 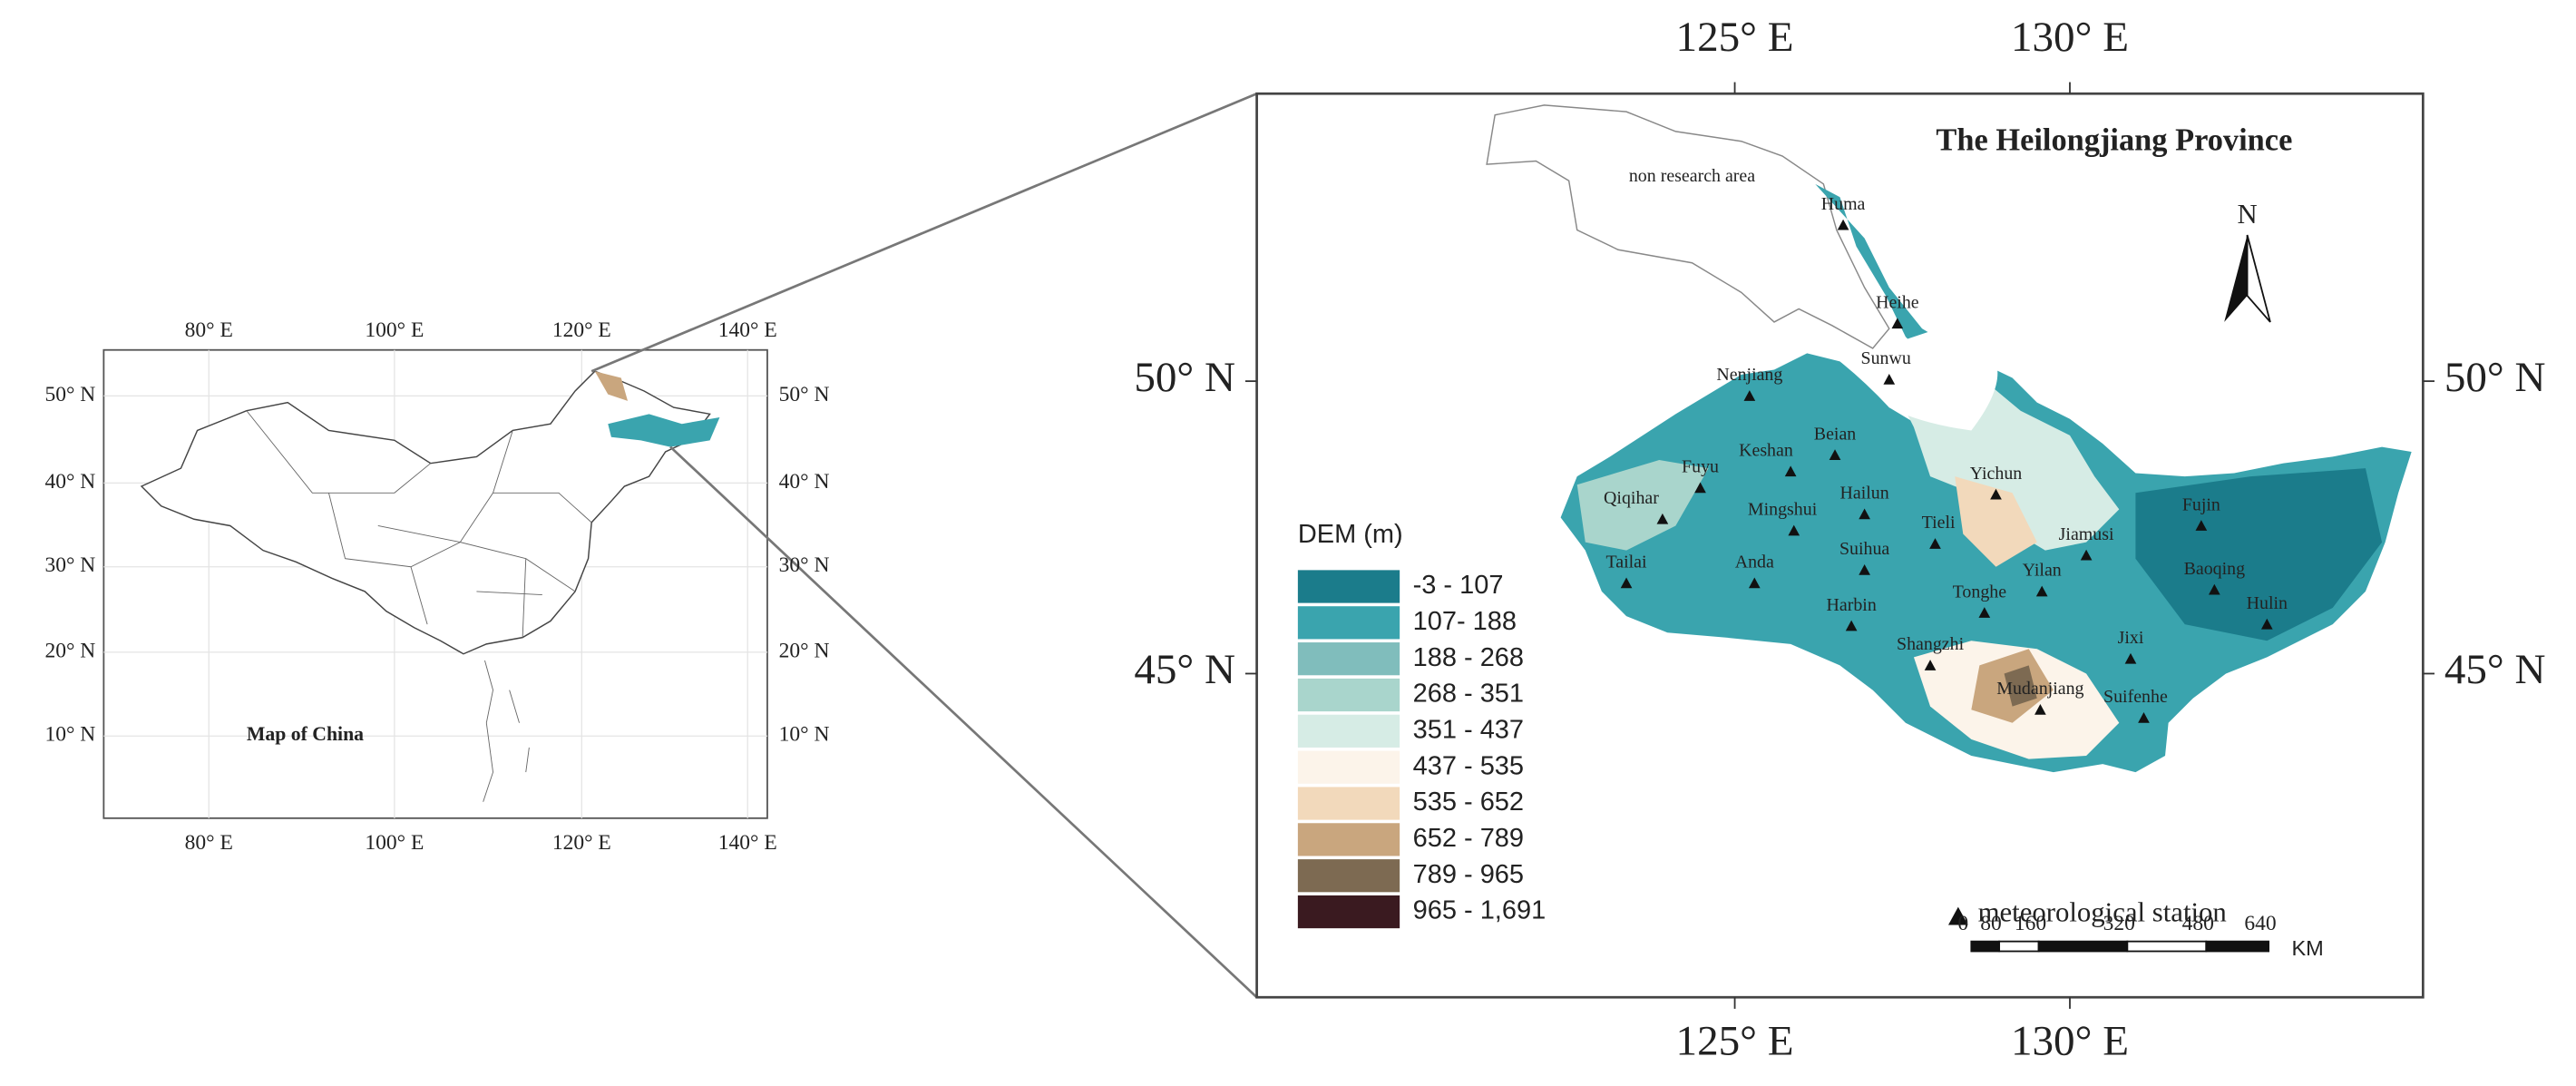 What do you see at coordinates (1962, 923) in the screenshot?
I see `scale-label: 0` at bounding box center [1962, 923].